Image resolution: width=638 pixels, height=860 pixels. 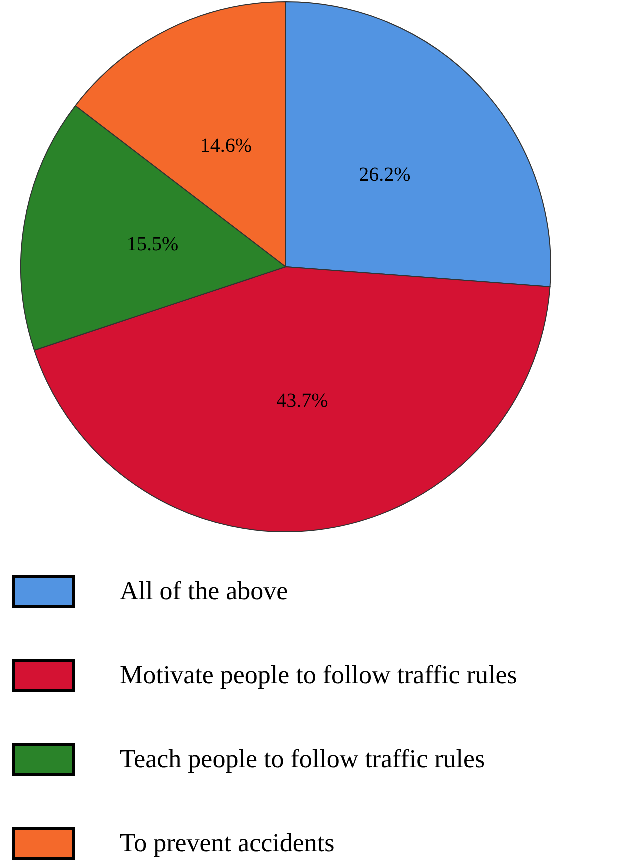 I want to click on legend-label: To prevent accidents, so click(x=227, y=843).